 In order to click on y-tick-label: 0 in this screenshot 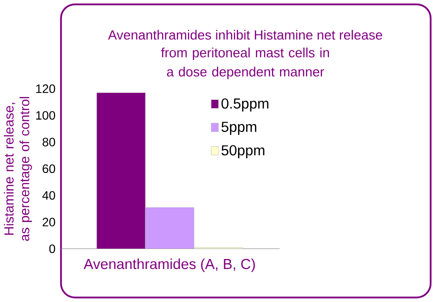, I will do `click(52, 249)`.